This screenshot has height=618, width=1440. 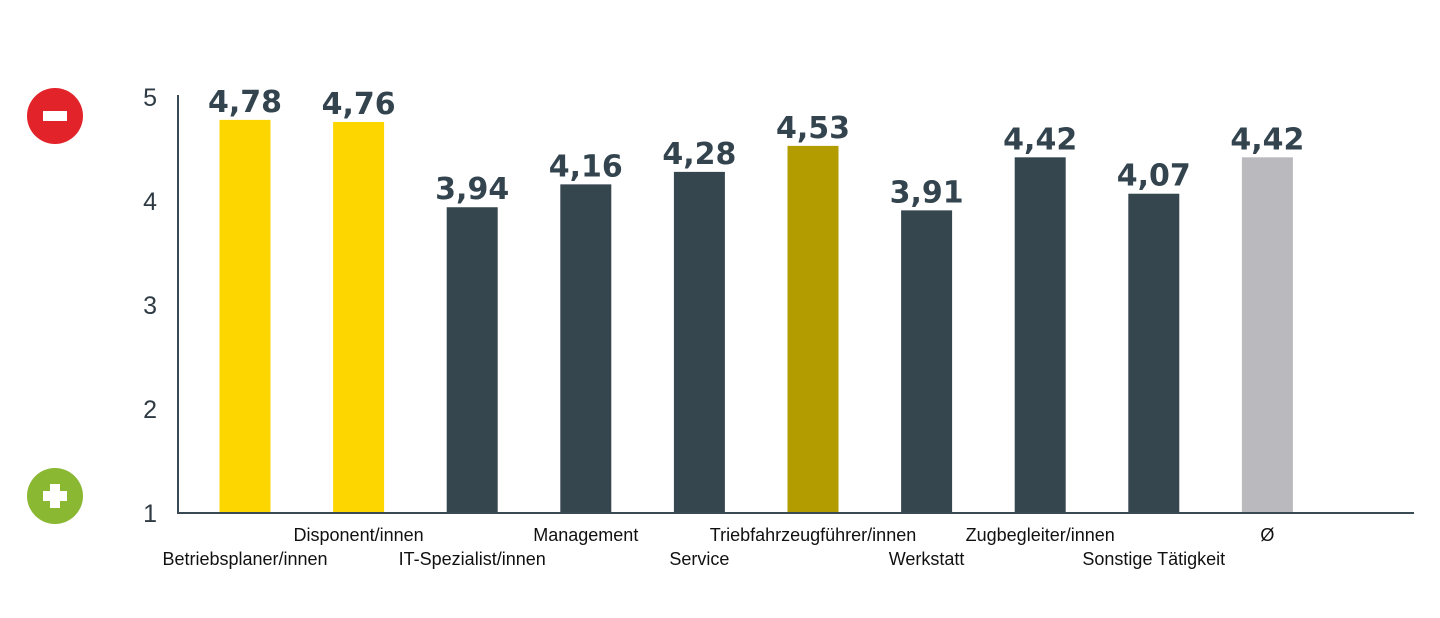 What do you see at coordinates (585, 535) in the screenshot?
I see `category-label: Management` at bounding box center [585, 535].